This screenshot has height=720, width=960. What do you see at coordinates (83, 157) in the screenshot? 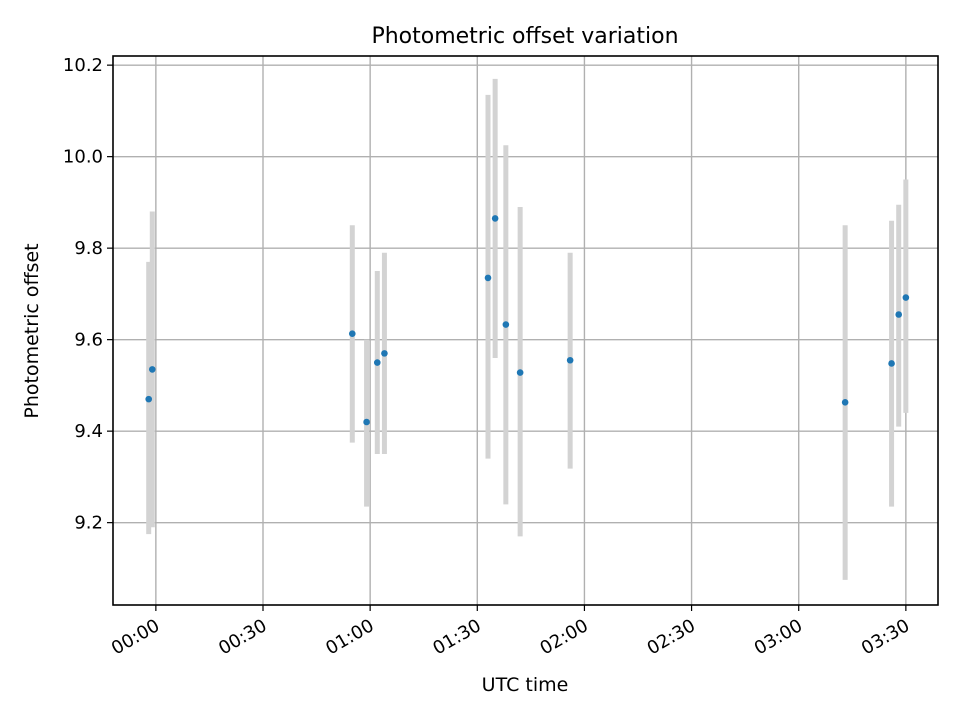
I see `y-tick-label: 10.0` at bounding box center [83, 157].